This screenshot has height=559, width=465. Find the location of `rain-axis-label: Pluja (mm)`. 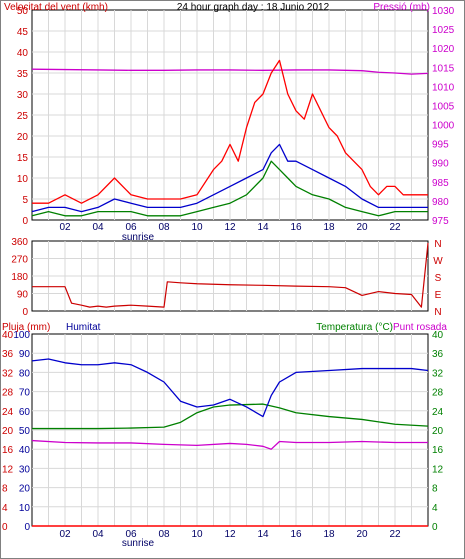

rain-axis-label: Pluja (mm) is located at coordinates (26, 327).